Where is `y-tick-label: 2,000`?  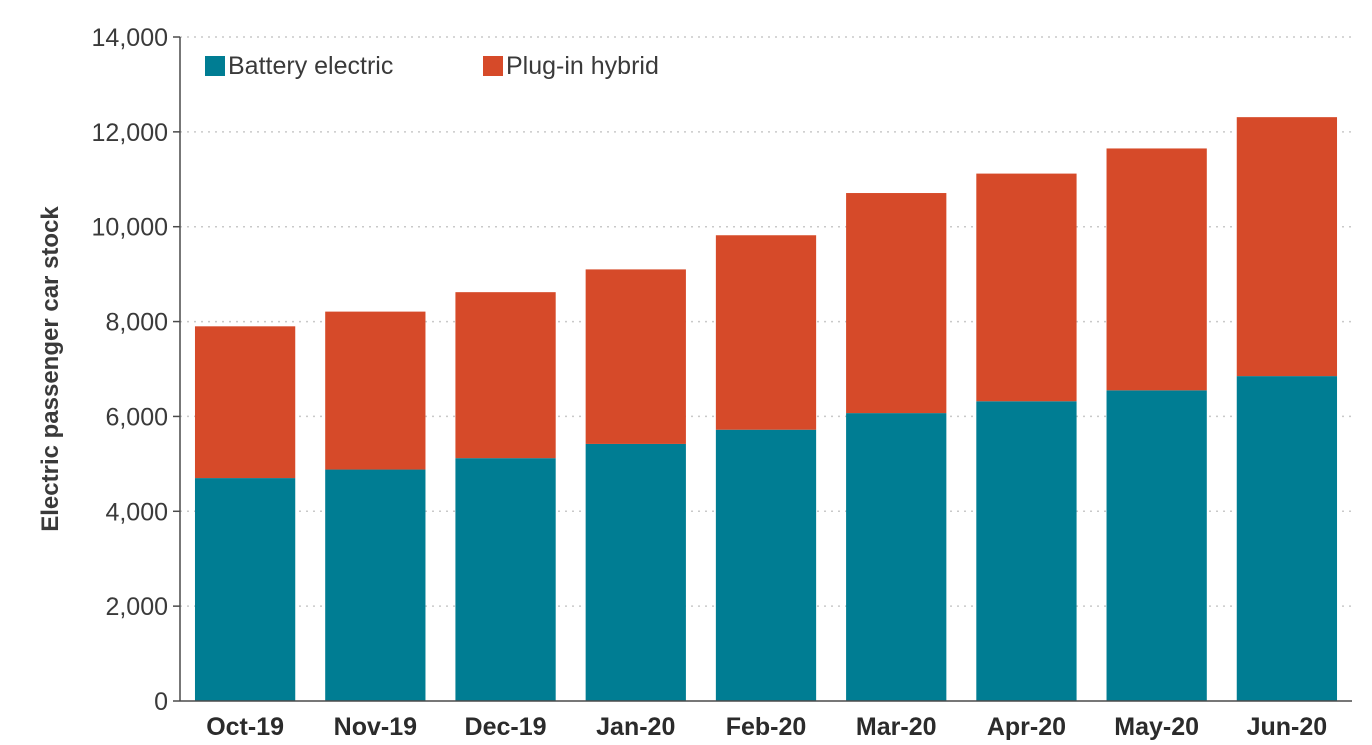
y-tick-label: 2,000 is located at coordinates (136, 607).